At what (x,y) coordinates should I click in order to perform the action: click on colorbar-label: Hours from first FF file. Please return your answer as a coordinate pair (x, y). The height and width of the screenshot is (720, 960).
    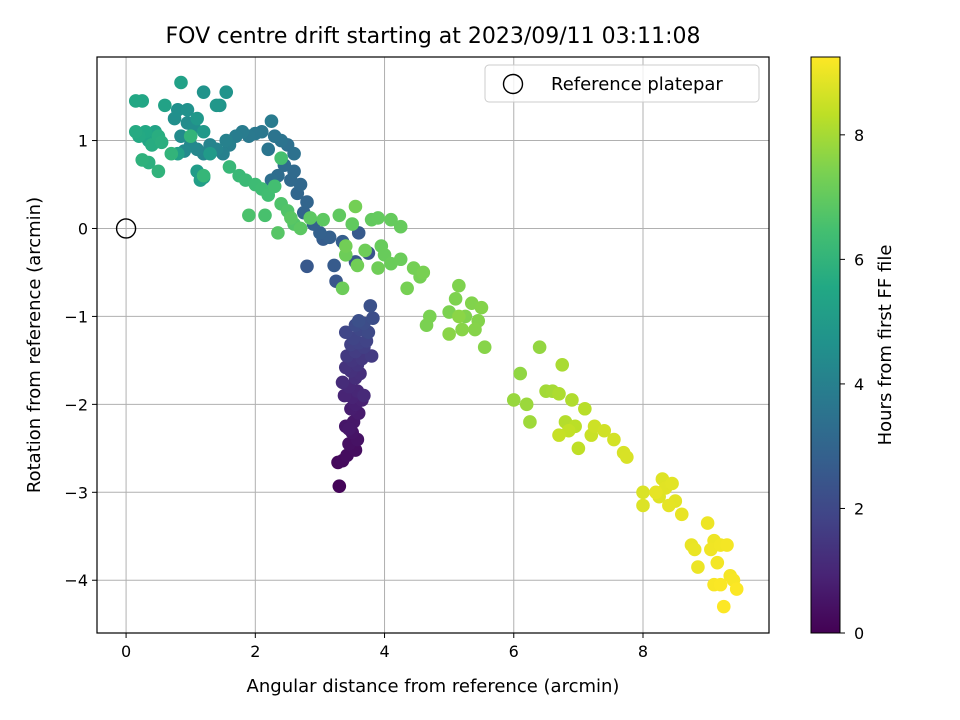
    Looking at the image, I should click on (885, 345).